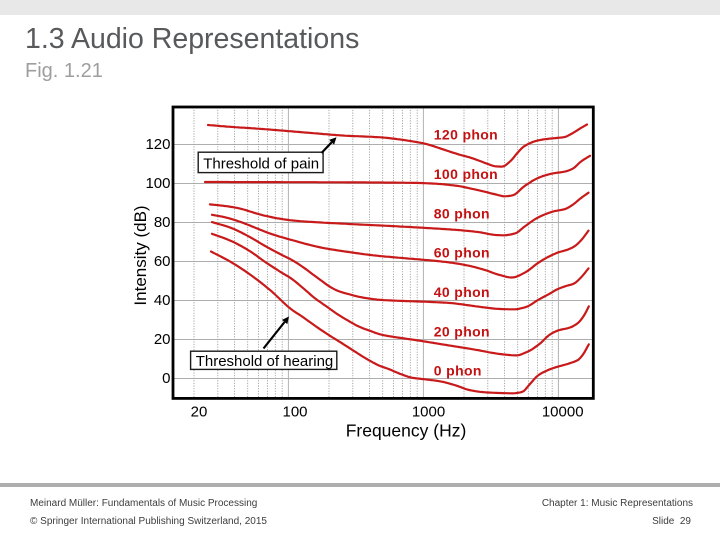 The height and width of the screenshot is (540, 720). Describe the element at coordinates (462, 253) in the screenshot. I see `svg-text: 60 phon` at that location.